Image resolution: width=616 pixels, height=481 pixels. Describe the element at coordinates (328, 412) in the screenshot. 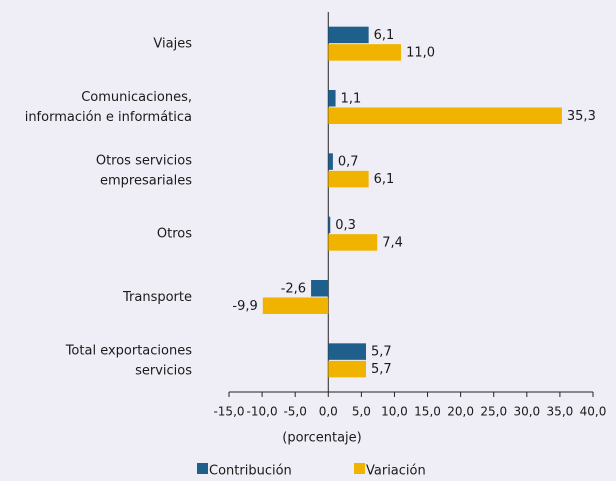

I see `x-tick-label: 0,0` at that location.